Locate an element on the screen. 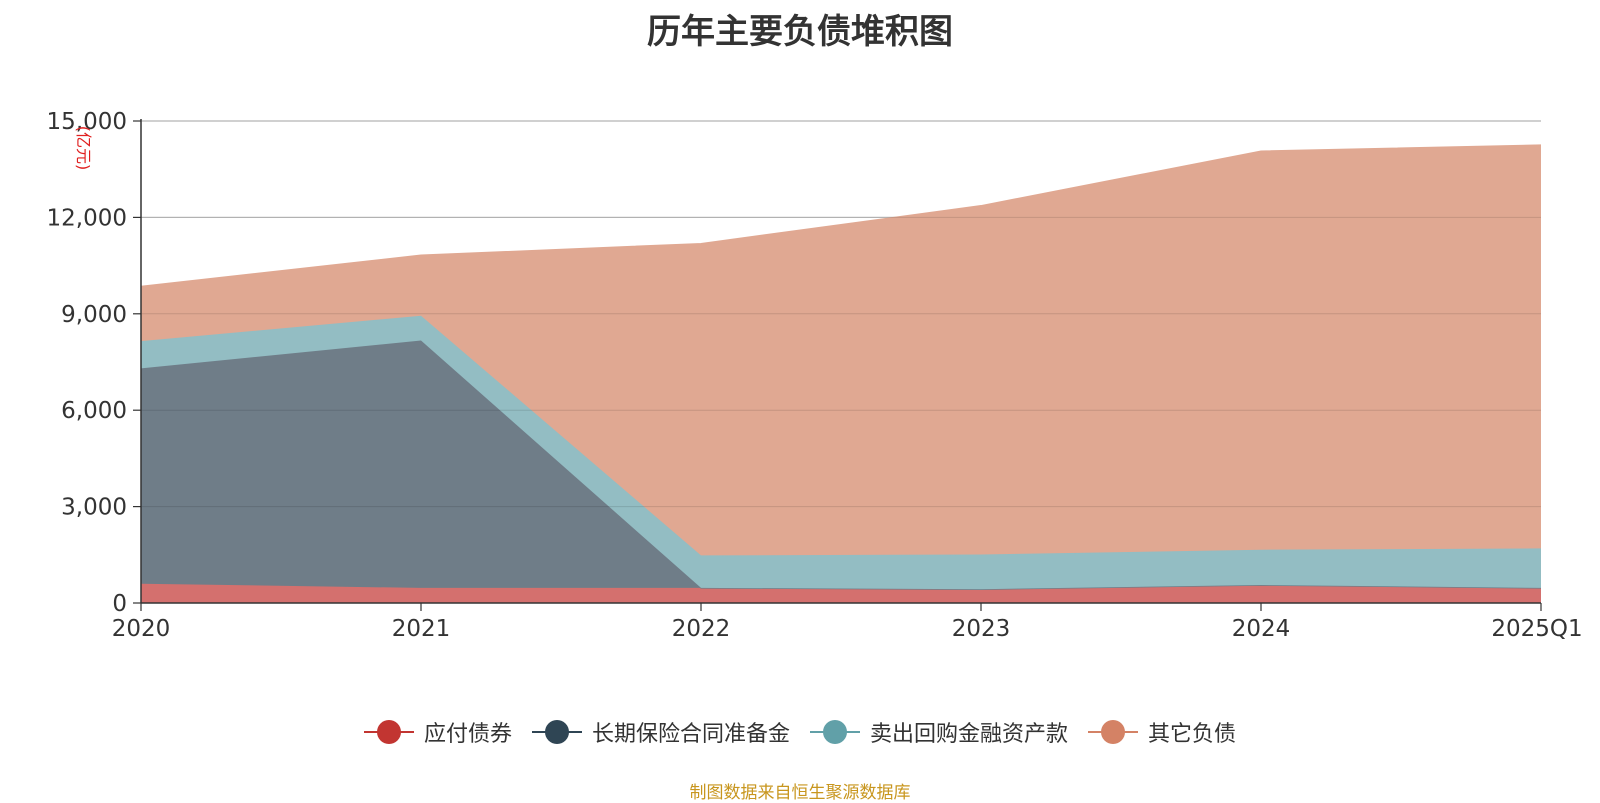 The image size is (1600, 803). legend-label: 卖出回购金融资产款 is located at coordinates (969, 734).